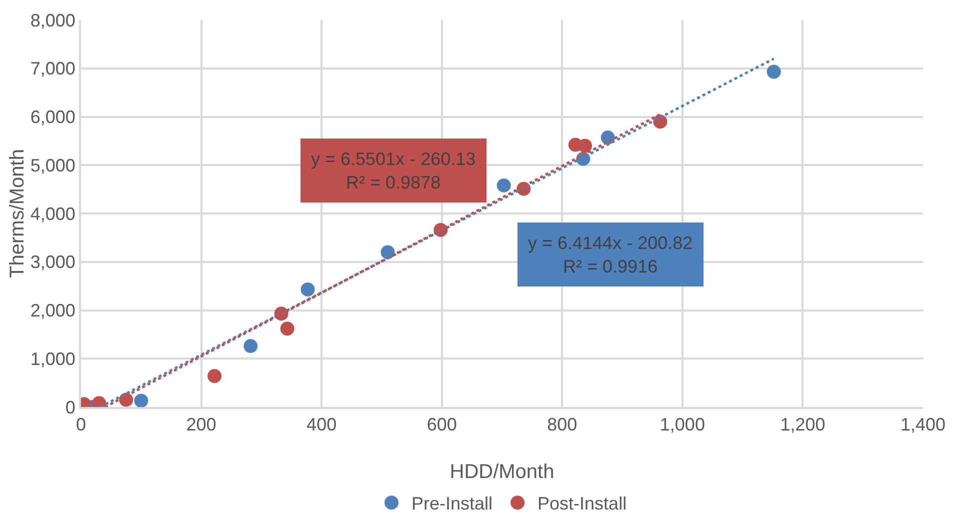  What do you see at coordinates (53, 165) in the screenshot?
I see `y-tick-label: 5,000` at bounding box center [53, 165].